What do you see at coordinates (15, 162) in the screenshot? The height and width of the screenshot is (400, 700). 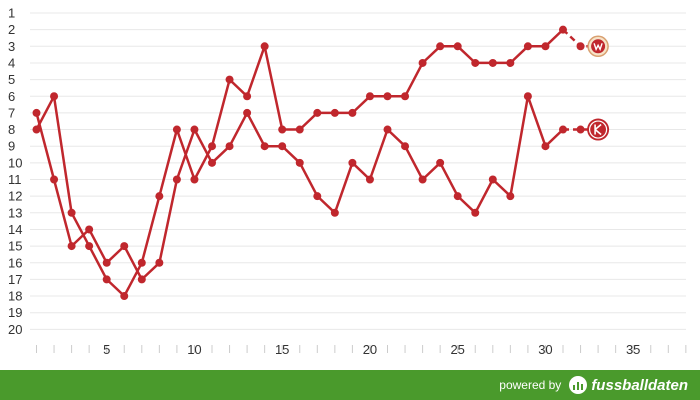 I see `y-tick-label: 10` at bounding box center [15, 162].